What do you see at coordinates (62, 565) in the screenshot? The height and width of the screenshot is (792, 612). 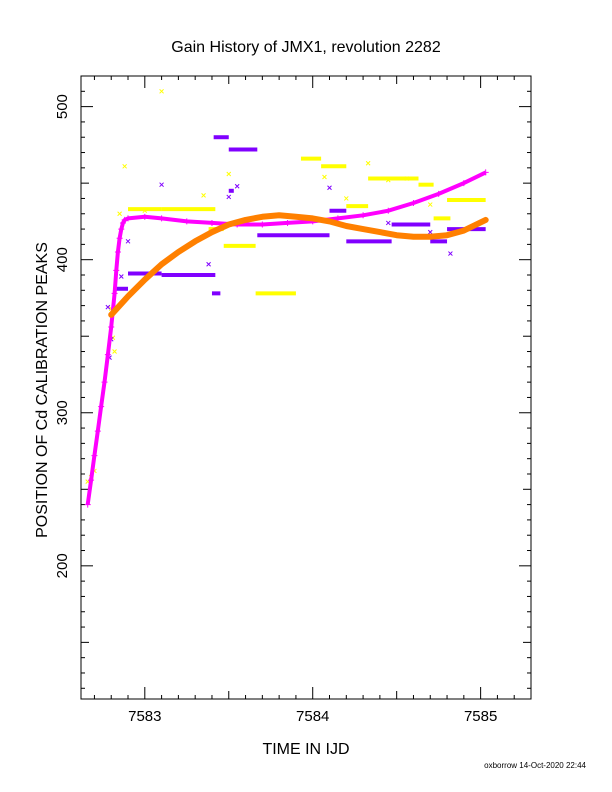 I see `y-tick-label: 200` at bounding box center [62, 565].